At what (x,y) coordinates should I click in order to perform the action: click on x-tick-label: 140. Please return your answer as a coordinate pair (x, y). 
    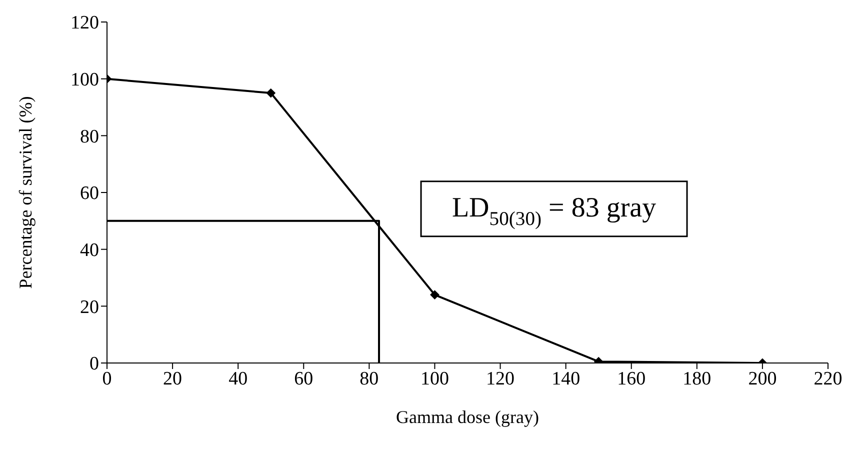
    Looking at the image, I should click on (566, 379).